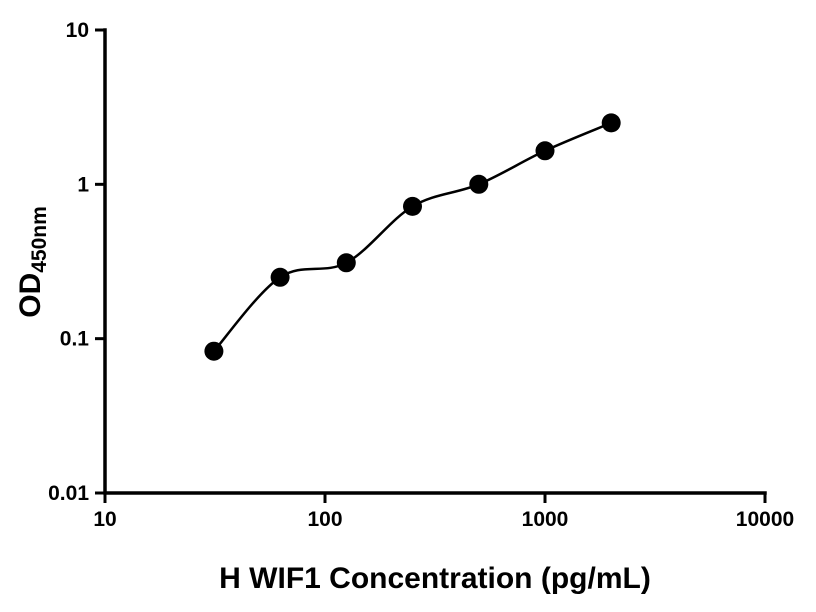 This screenshot has width=816, height=612. What do you see at coordinates (324, 519) in the screenshot?
I see `x-axis-tick-label: 100` at bounding box center [324, 519].